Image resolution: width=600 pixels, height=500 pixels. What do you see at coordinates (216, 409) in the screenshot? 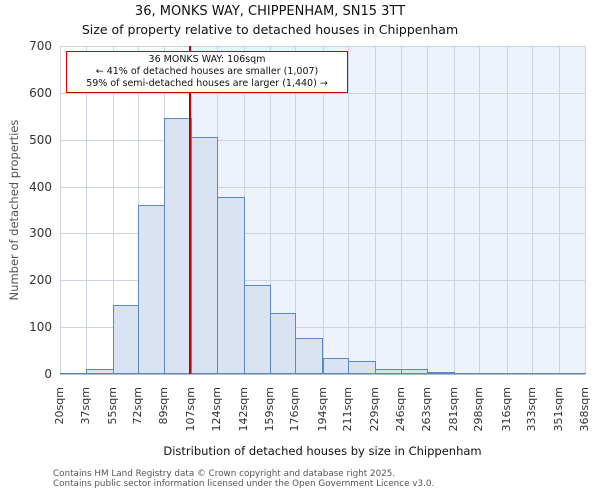
I see `x-tick-label: 124sqm` at bounding box center [216, 409].